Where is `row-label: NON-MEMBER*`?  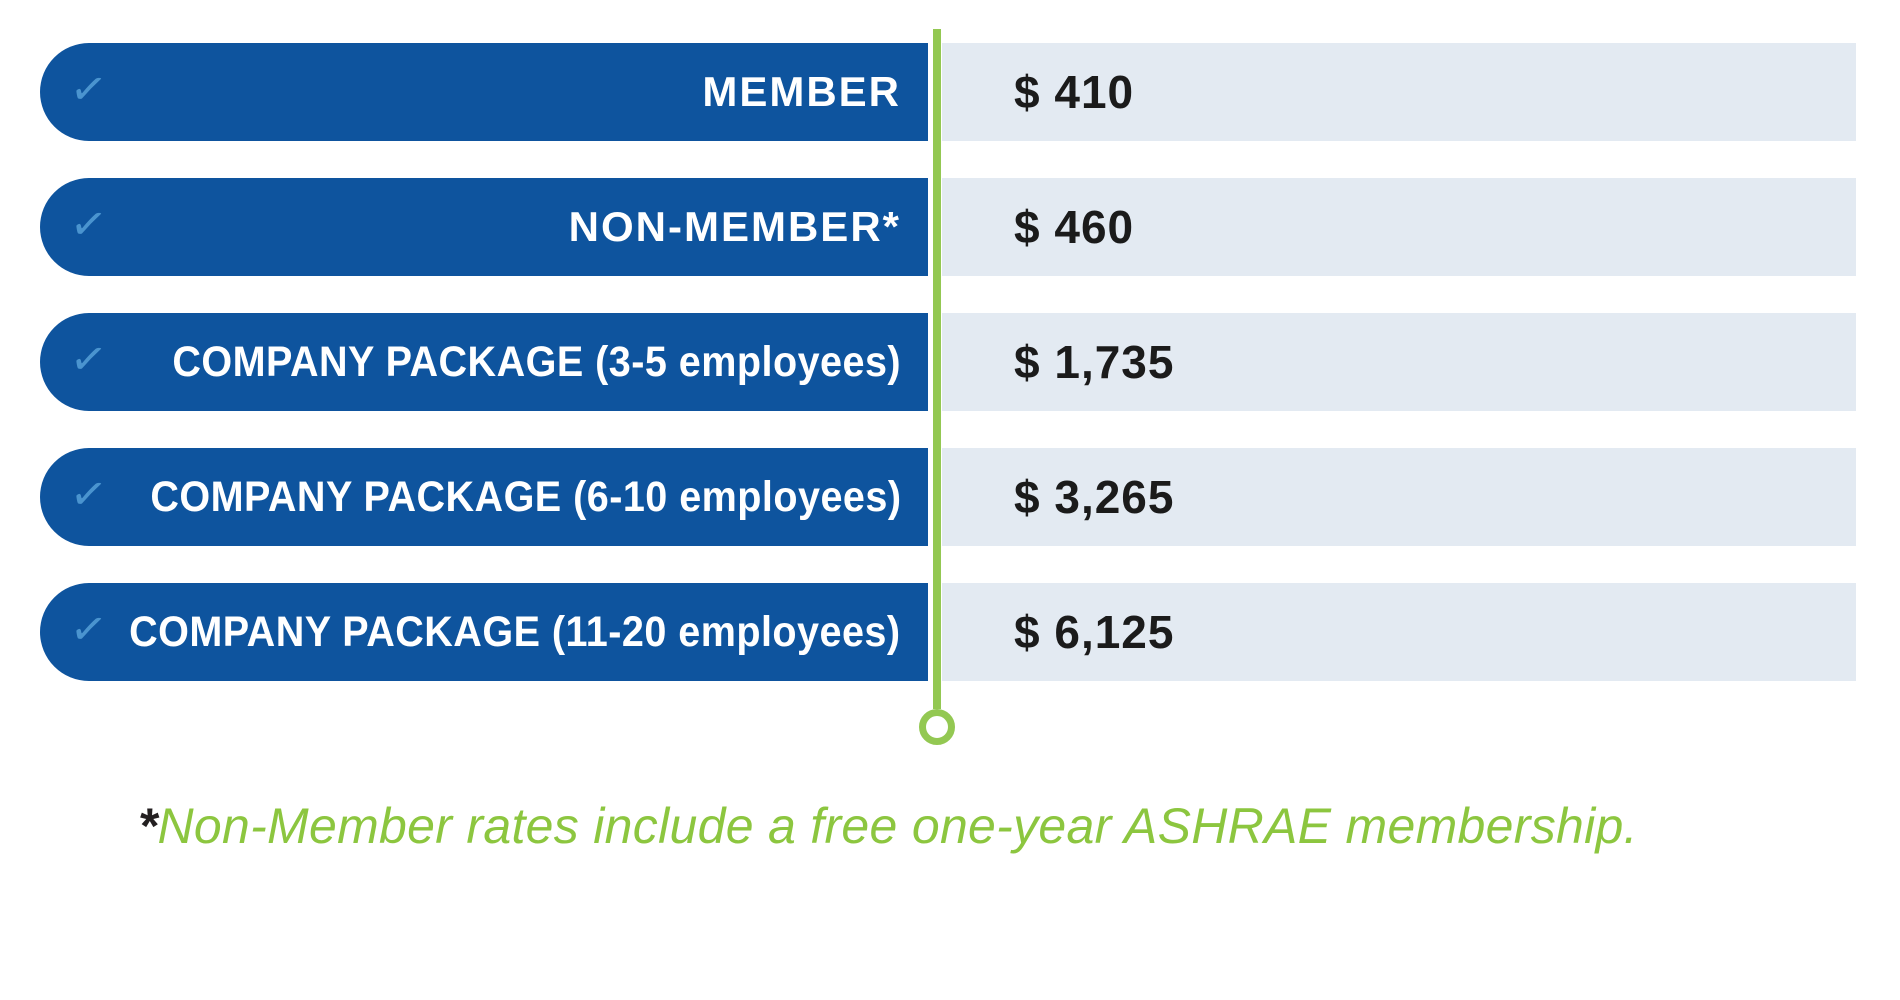
row-label: NON-MEMBER* is located at coordinates (734, 226).